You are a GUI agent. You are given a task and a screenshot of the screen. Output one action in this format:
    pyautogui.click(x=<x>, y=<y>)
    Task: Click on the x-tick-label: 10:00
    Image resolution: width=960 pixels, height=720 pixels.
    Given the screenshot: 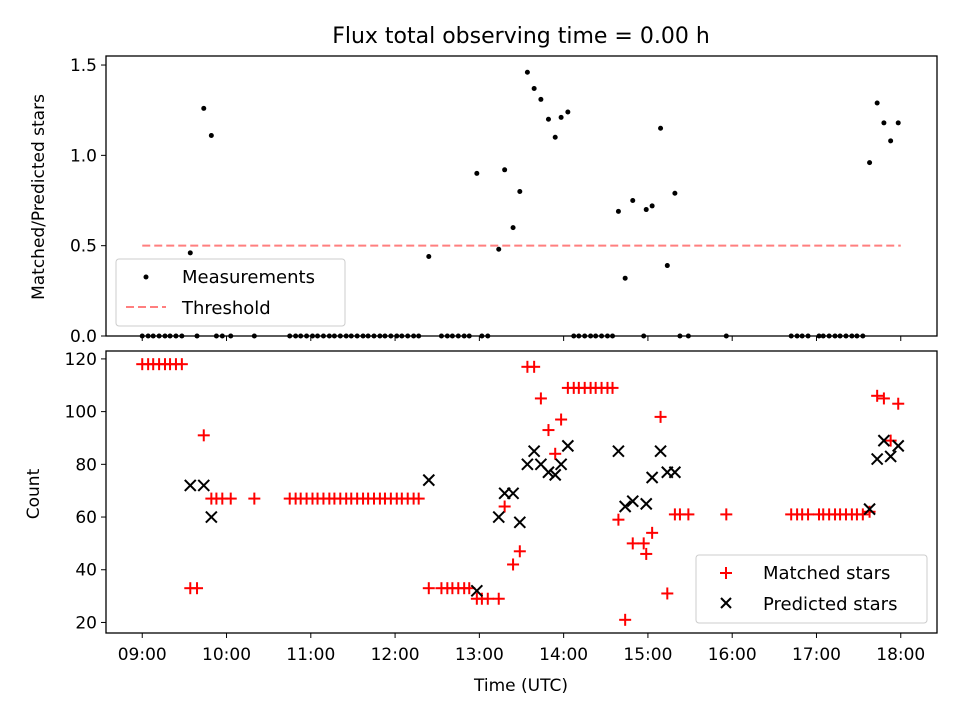 What is the action you would take?
    pyautogui.click(x=226, y=655)
    